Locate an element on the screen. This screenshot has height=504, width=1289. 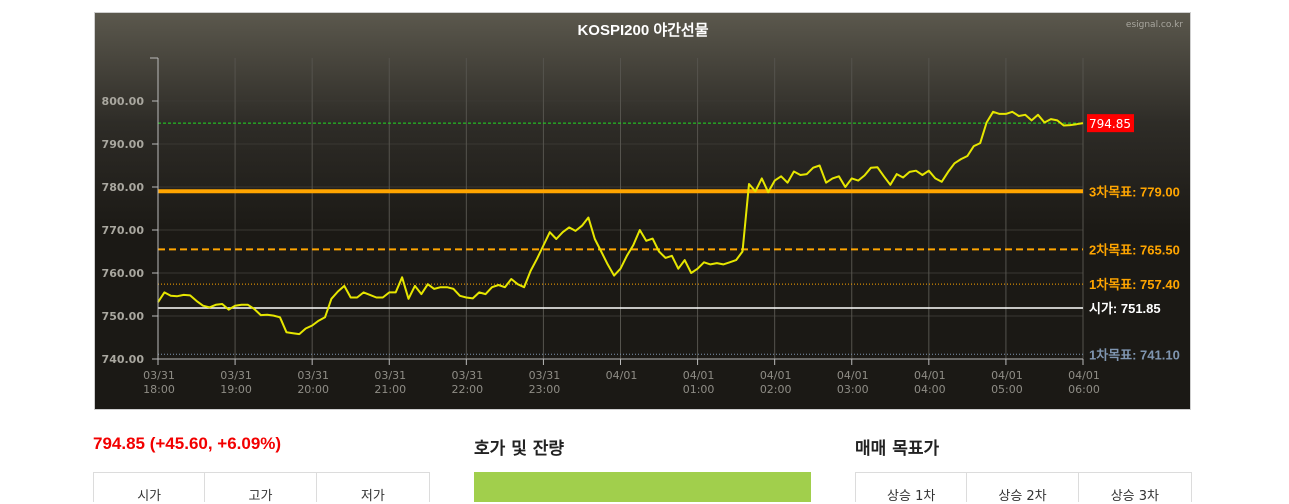
current-price-badge is located at coordinates (1110, 123).